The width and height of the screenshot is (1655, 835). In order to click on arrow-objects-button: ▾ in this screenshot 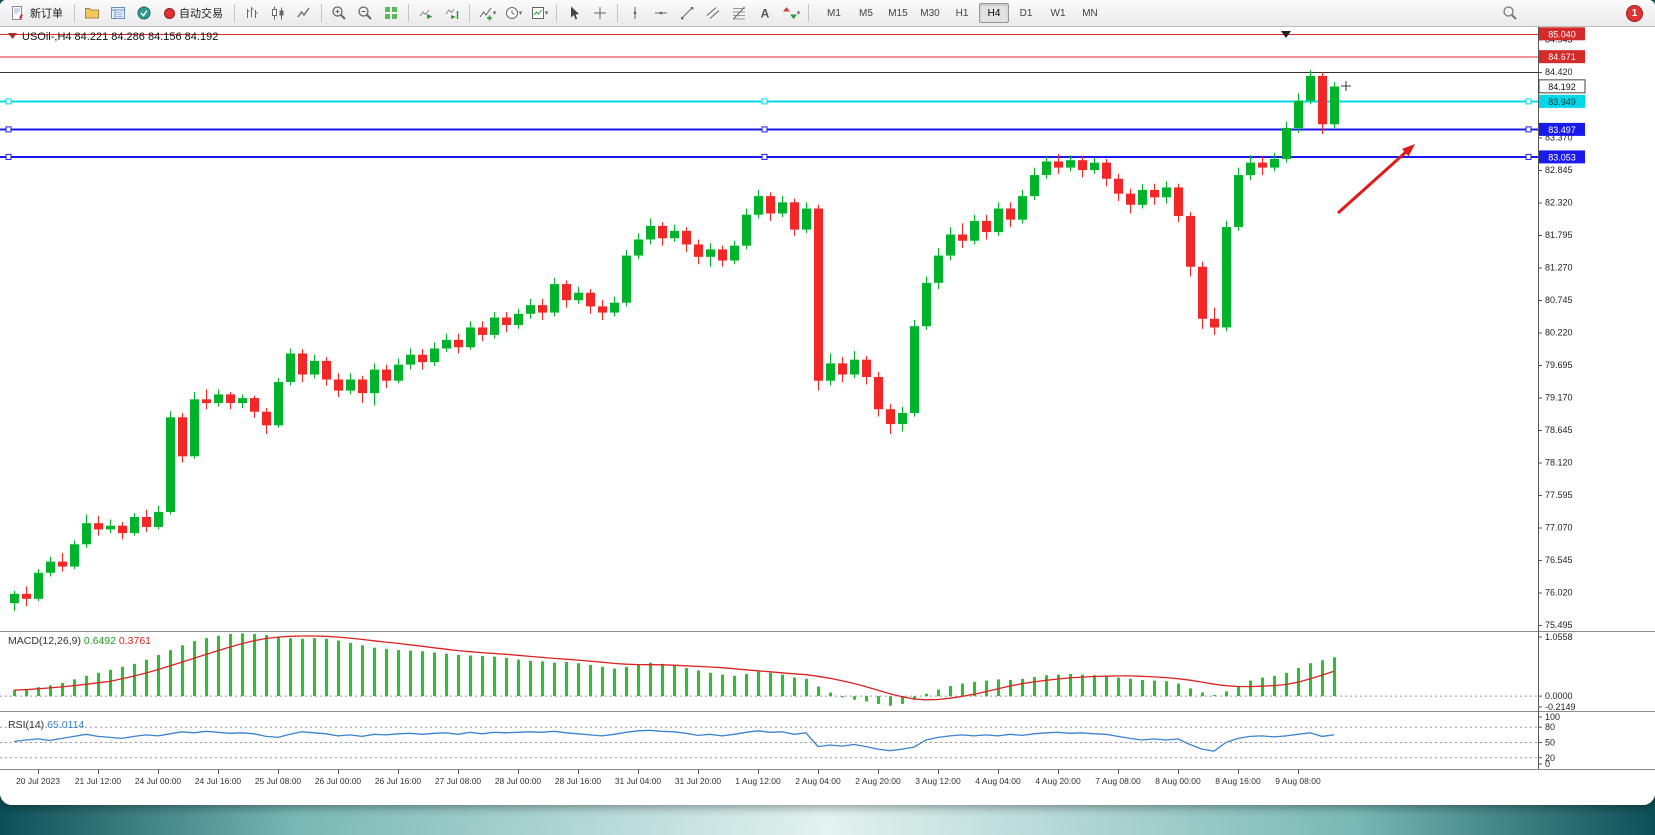, I will do `click(791, 13)`.